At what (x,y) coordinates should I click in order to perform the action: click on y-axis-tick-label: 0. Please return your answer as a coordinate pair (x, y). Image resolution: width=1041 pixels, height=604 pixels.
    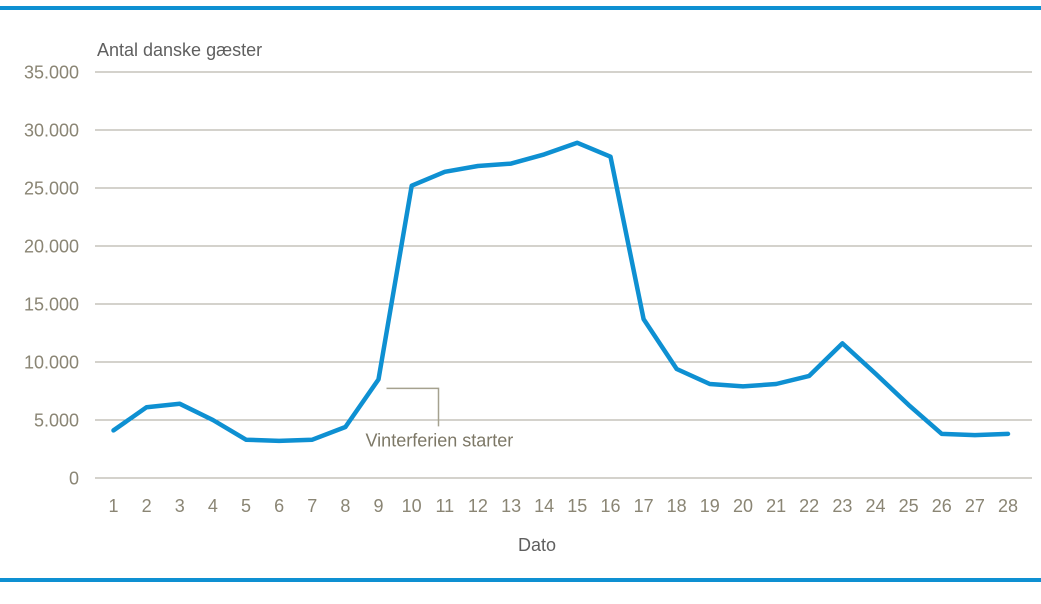
    Looking at the image, I should click on (74, 479).